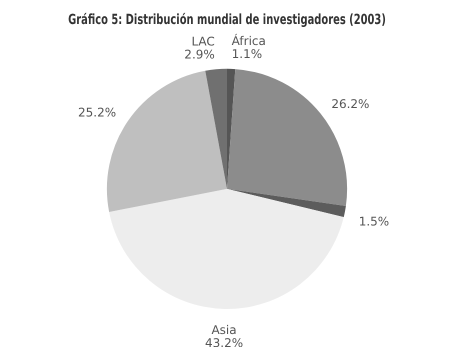 Image resolution: width=454 pixels, height=355 pixels. Describe the element at coordinates (97, 113) in the screenshot. I see `data-label: 25.2%` at that location.